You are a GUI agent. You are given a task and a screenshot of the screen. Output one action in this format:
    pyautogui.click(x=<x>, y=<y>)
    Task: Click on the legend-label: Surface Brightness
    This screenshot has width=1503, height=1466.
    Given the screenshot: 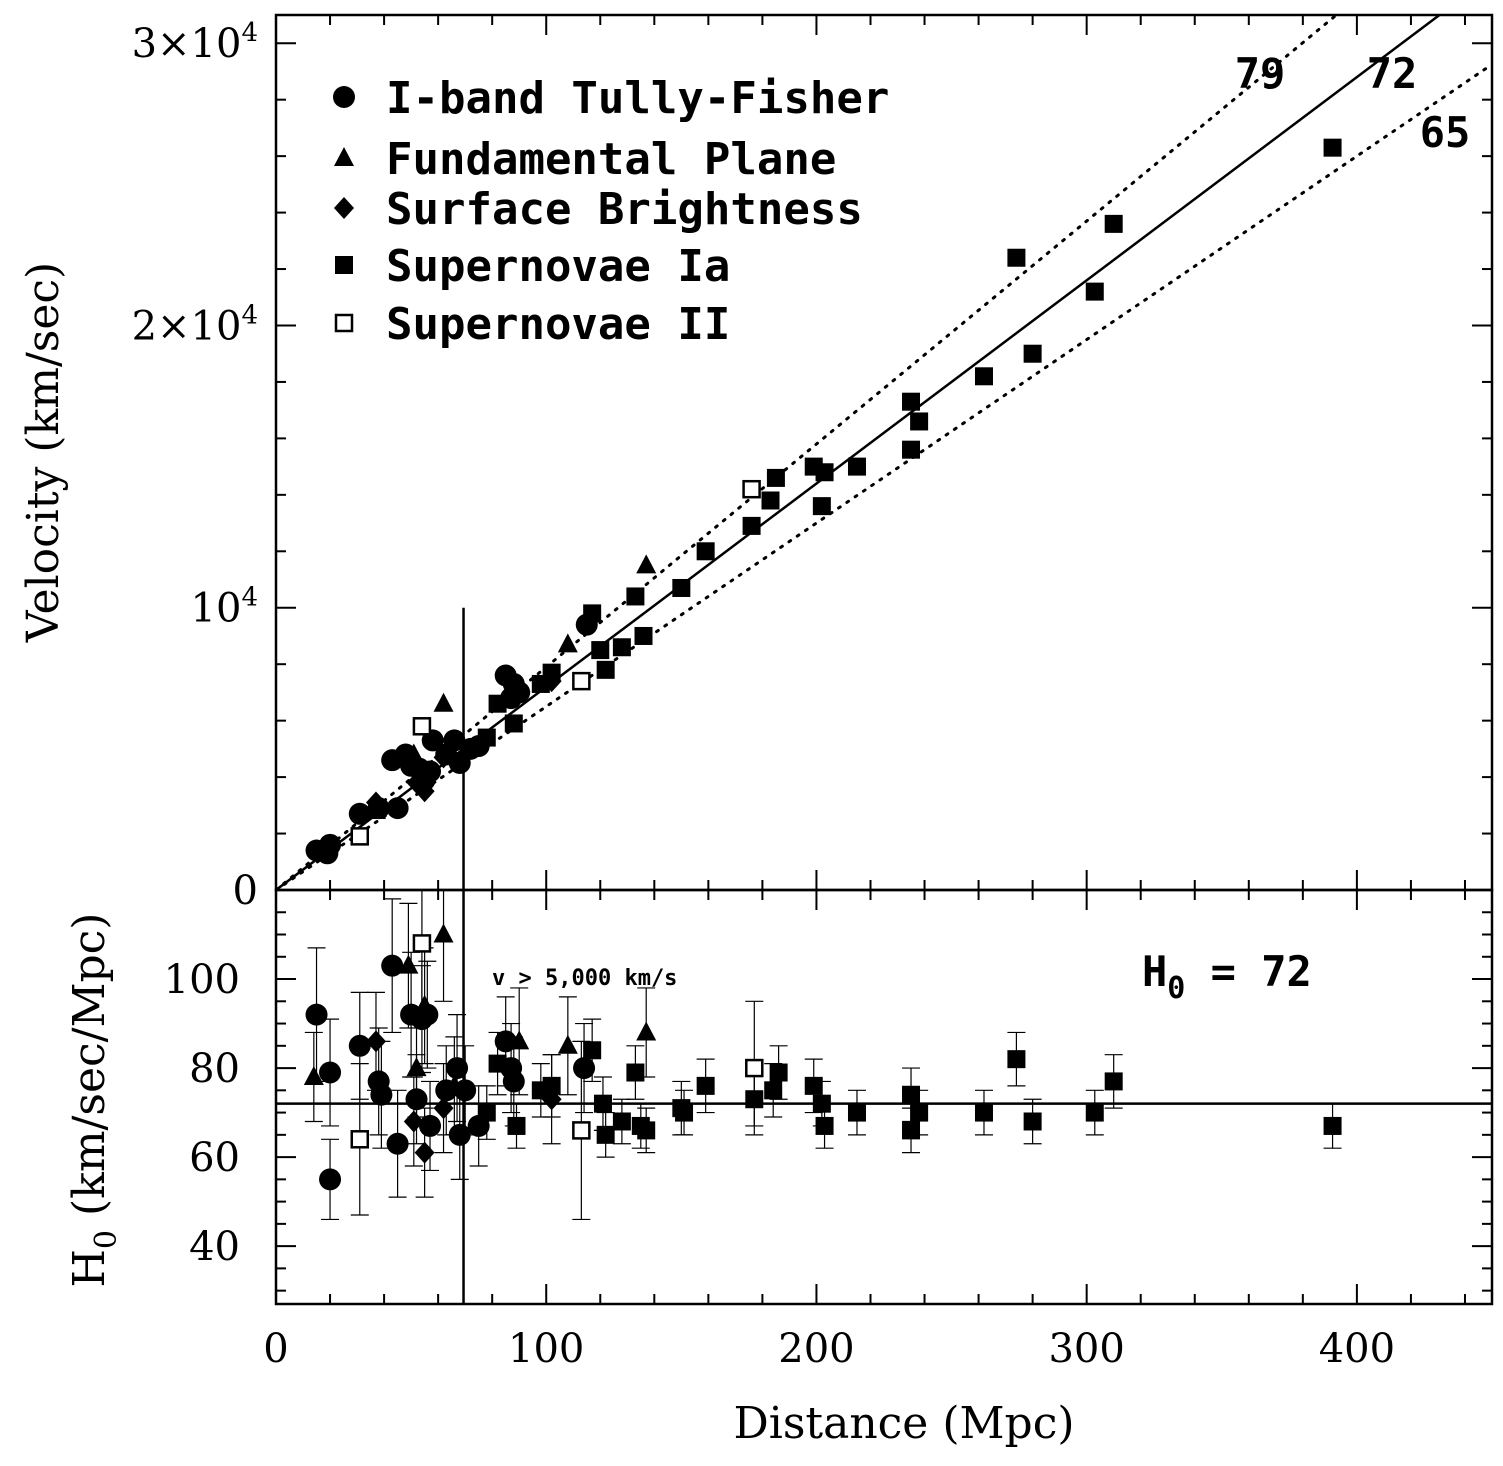 What is the action you would take?
    pyautogui.click(x=624, y=209)
    